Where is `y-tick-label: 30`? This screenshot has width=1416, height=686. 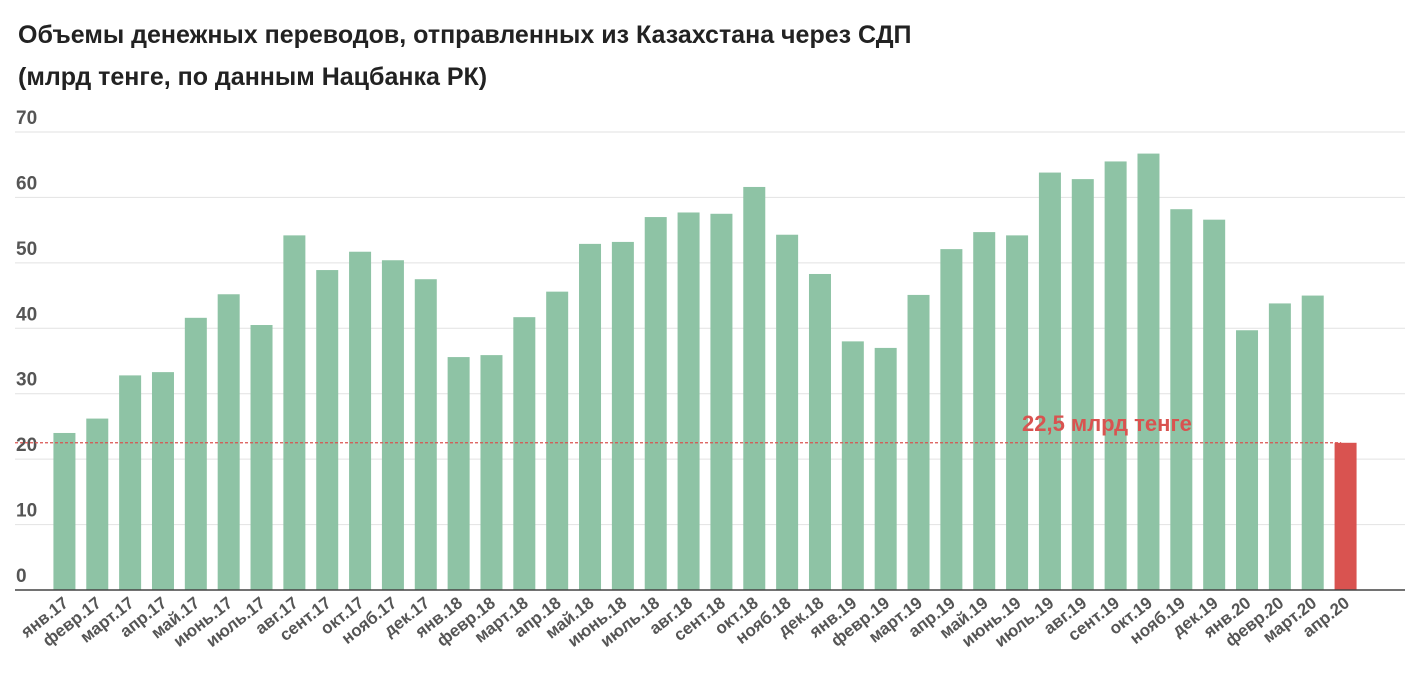
y-tick-label: 30 is located at coordinates (26, 380).